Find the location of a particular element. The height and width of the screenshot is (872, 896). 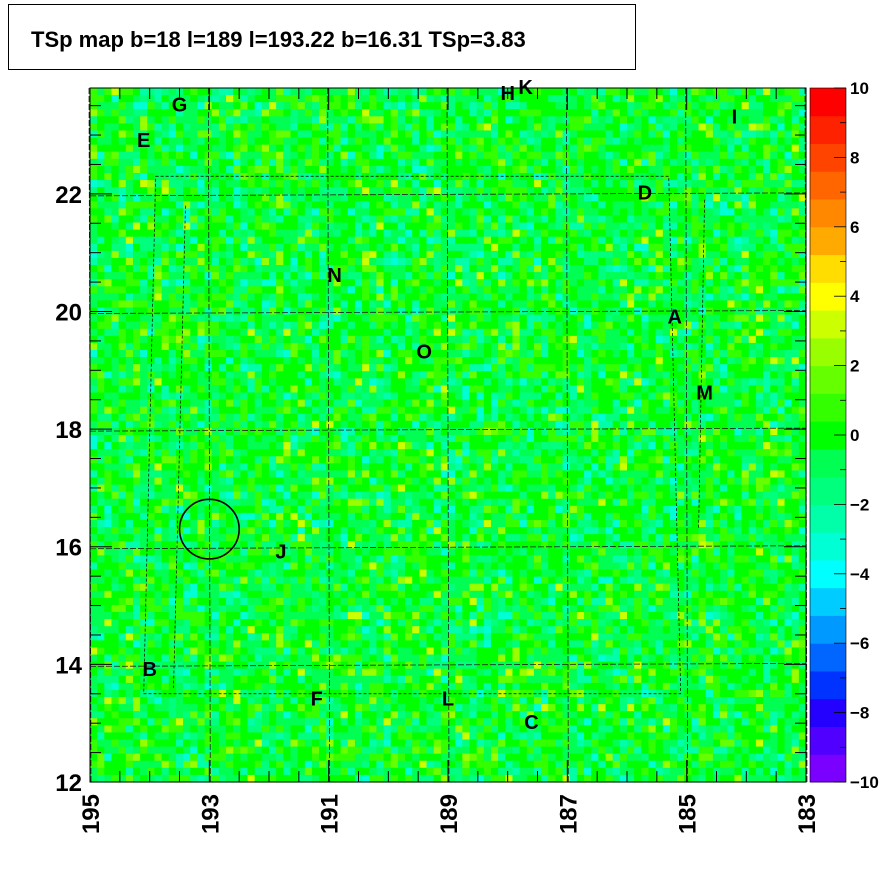

colorbar-tick-label: 10 is located at coordinates (859, 88).